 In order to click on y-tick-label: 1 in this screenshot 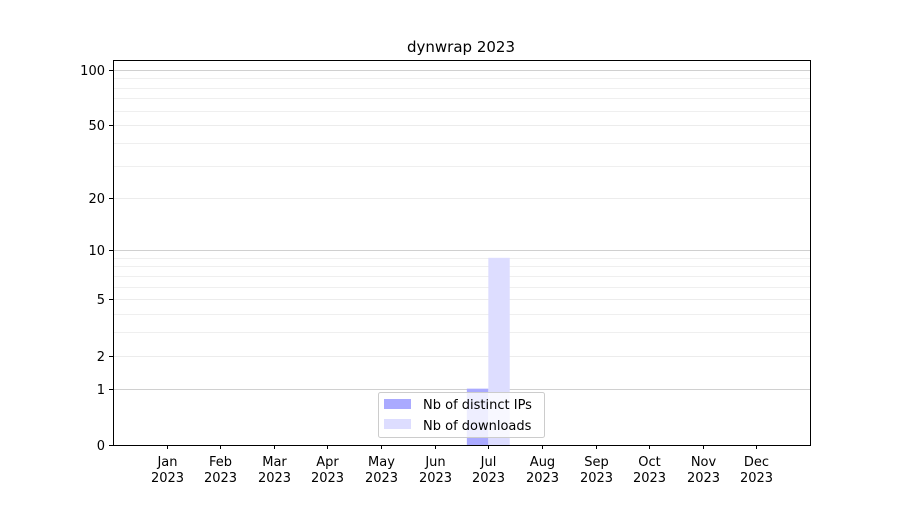, I will do `click(101, 390)`.